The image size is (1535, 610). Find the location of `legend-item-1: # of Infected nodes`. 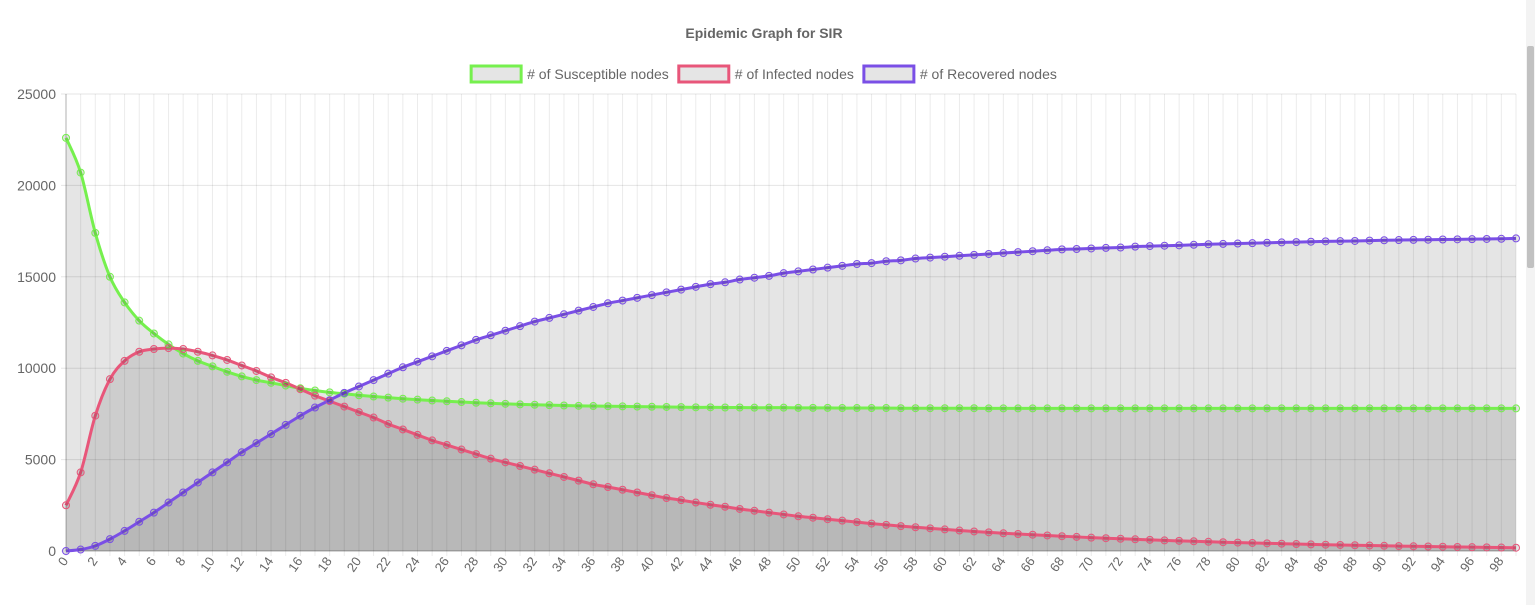

legend-item-1: # of Infected nodes is located at coordinates (765, 74).